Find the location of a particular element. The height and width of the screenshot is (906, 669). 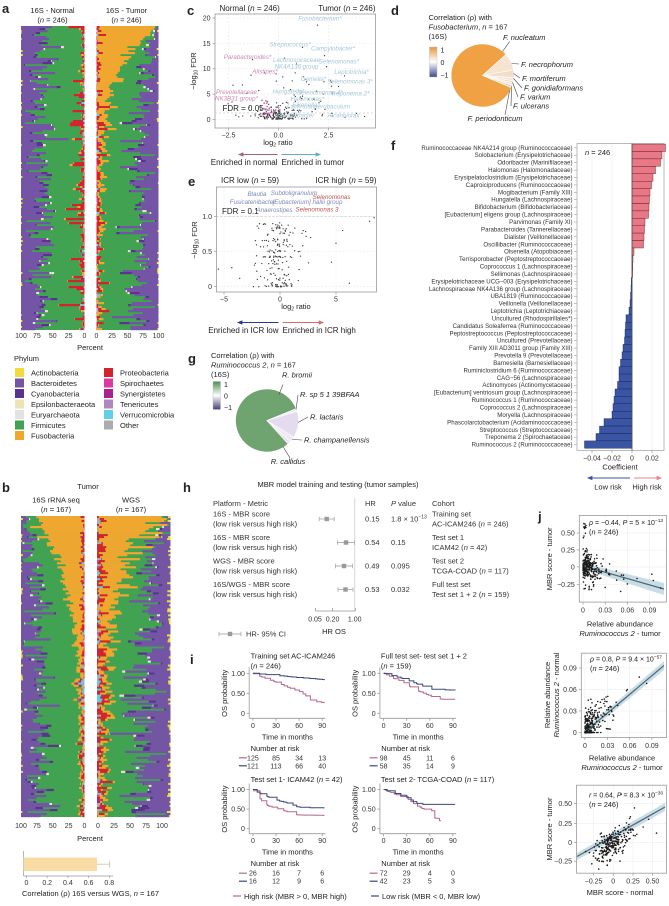

svg-text: 75 is located at coordinates (37, 336).